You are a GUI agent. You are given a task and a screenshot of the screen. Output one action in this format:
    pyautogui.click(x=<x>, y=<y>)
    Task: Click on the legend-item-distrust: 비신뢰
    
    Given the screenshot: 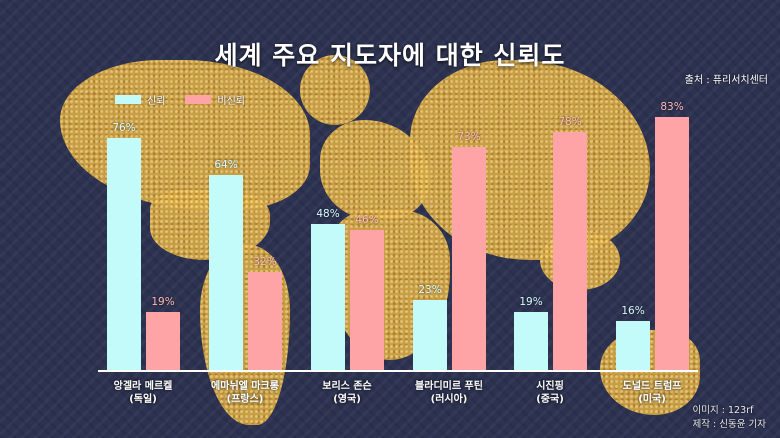 What is the action you would take?
    pyautogui.click(x=215, y=99)
    